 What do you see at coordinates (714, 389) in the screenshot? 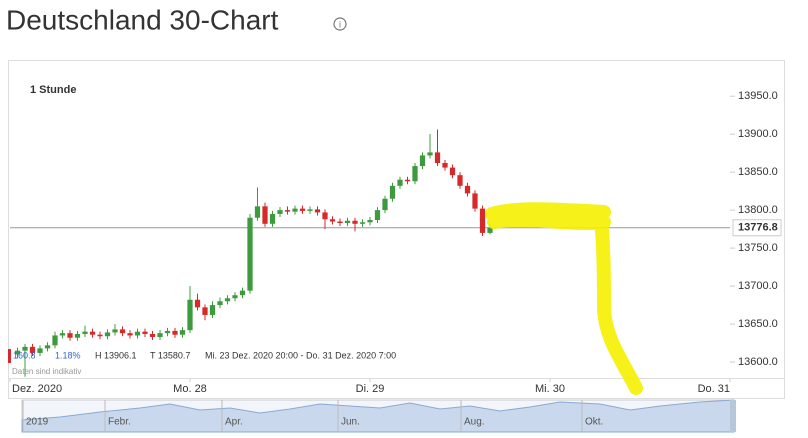
I see `x-tick-label: Do. 31` at bounding box center [714, 389].